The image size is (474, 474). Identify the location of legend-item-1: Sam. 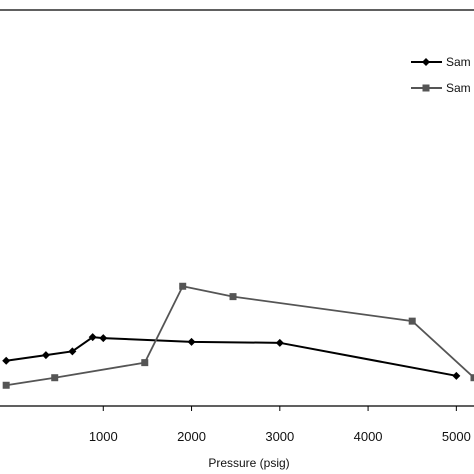
(441, 62).